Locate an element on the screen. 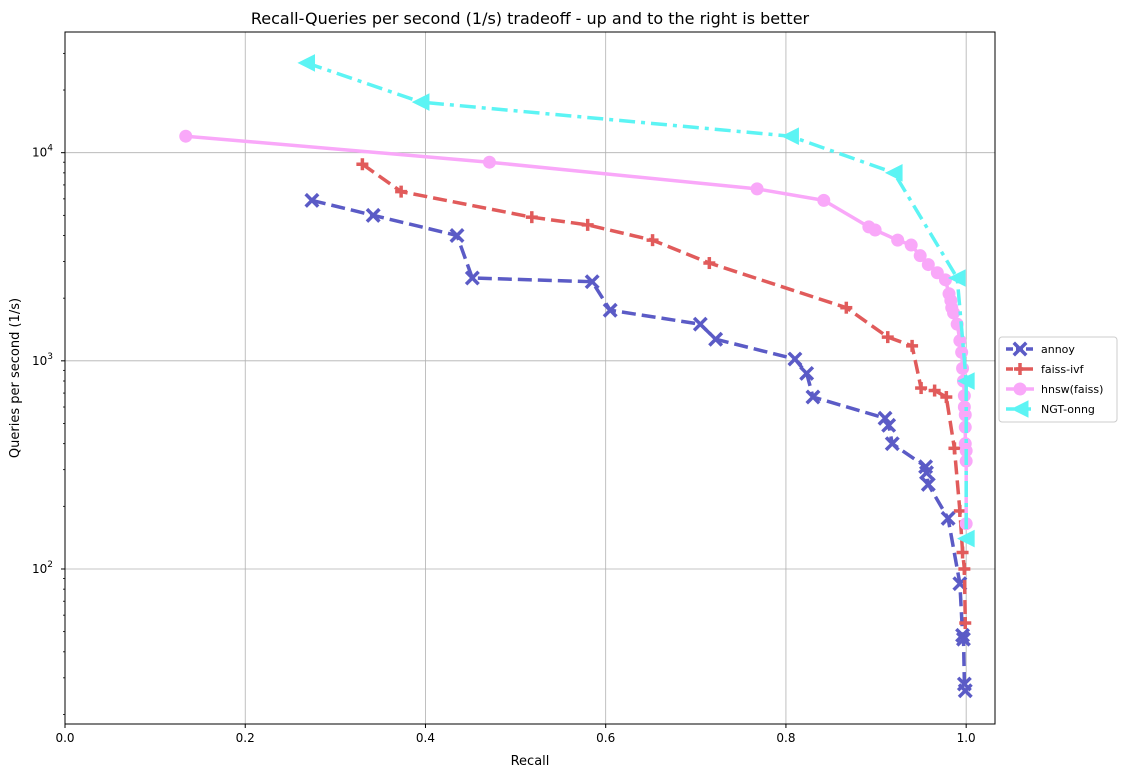 Image resolution: width=1126 pixels, height=778 pixels. legend-marker-annoy is located at coordinates (1020, 349).